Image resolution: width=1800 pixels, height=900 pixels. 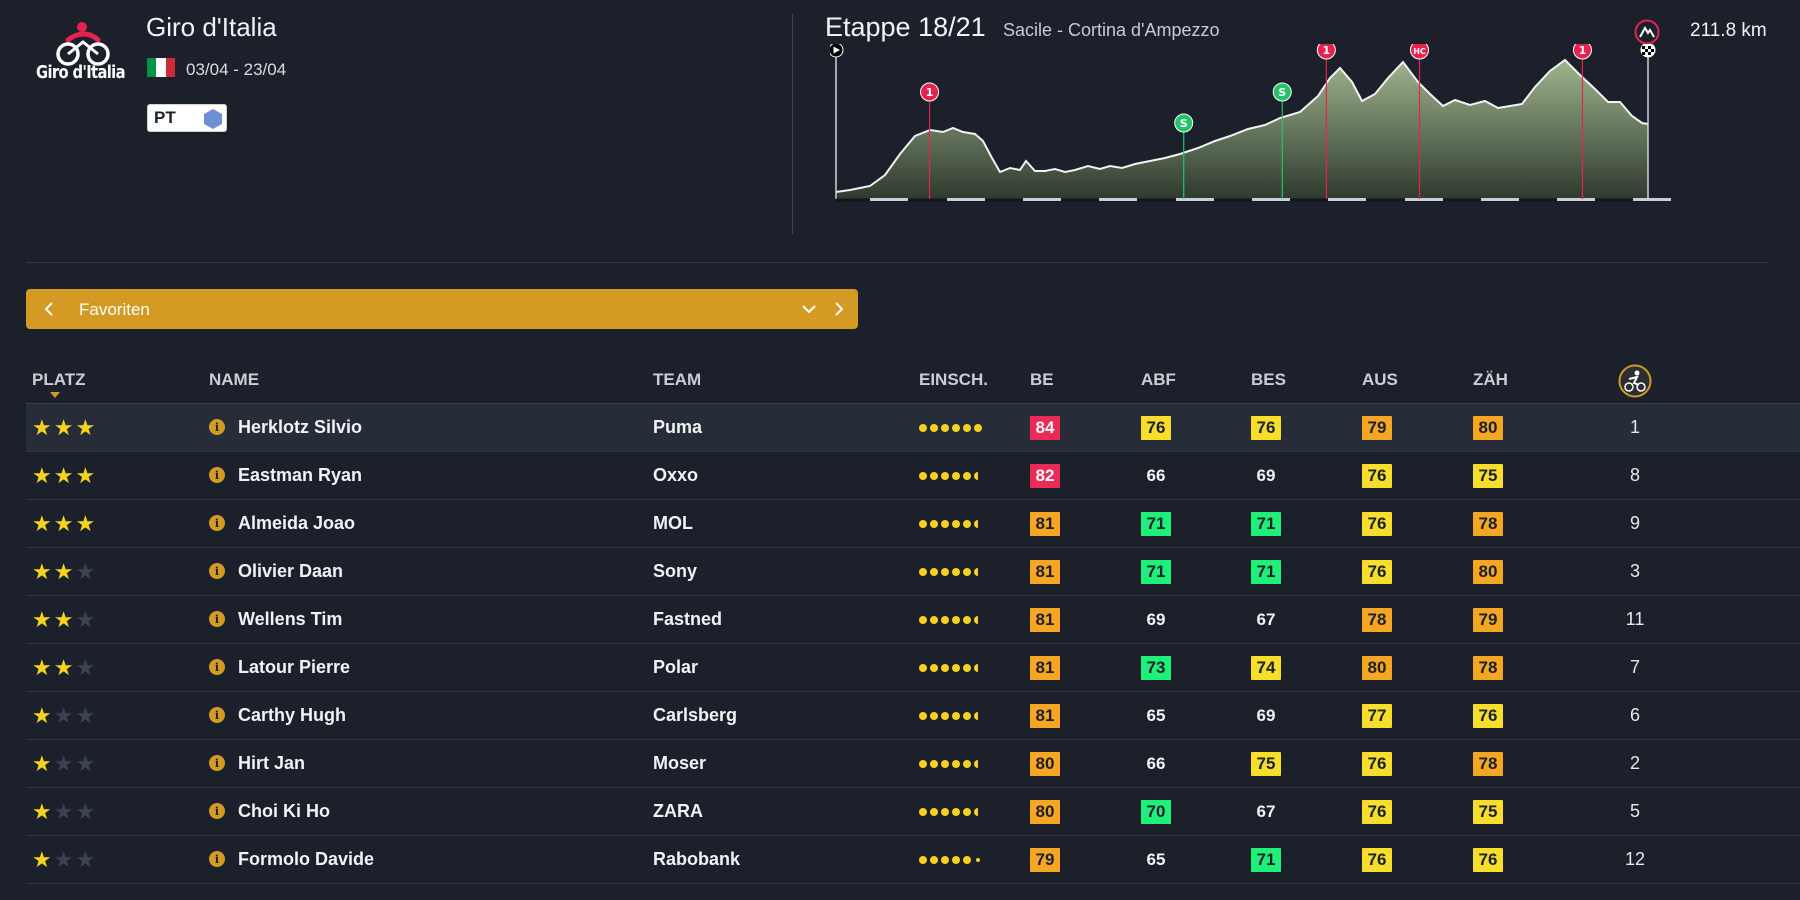 What do you see at coordinates (913, 764) in the screenshot?
I see `table-row: ★ ★ ★ i Hirt Jan Moser 80 66 75 76 78 2` at bounding box center [913, 764].